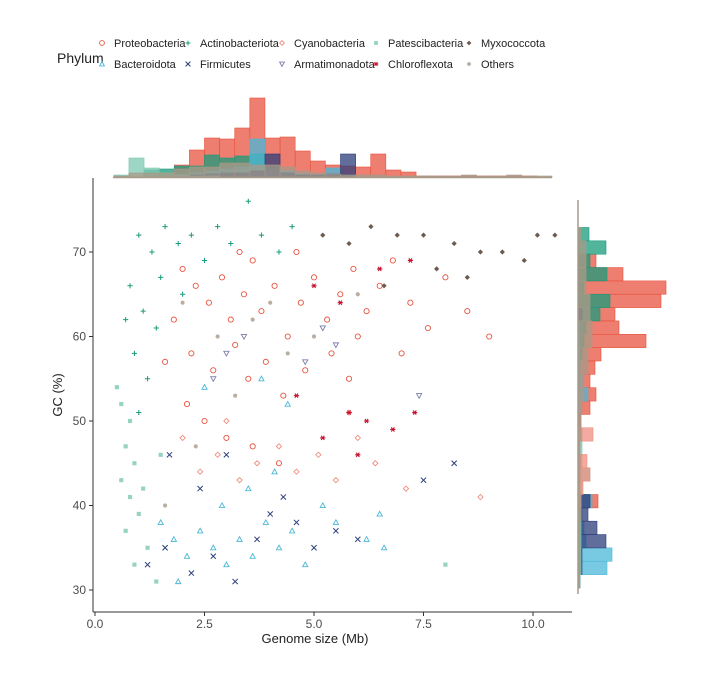 The image size is (720, 686). I want to click on legend-label: Patescibacteria, so click(426, 44).